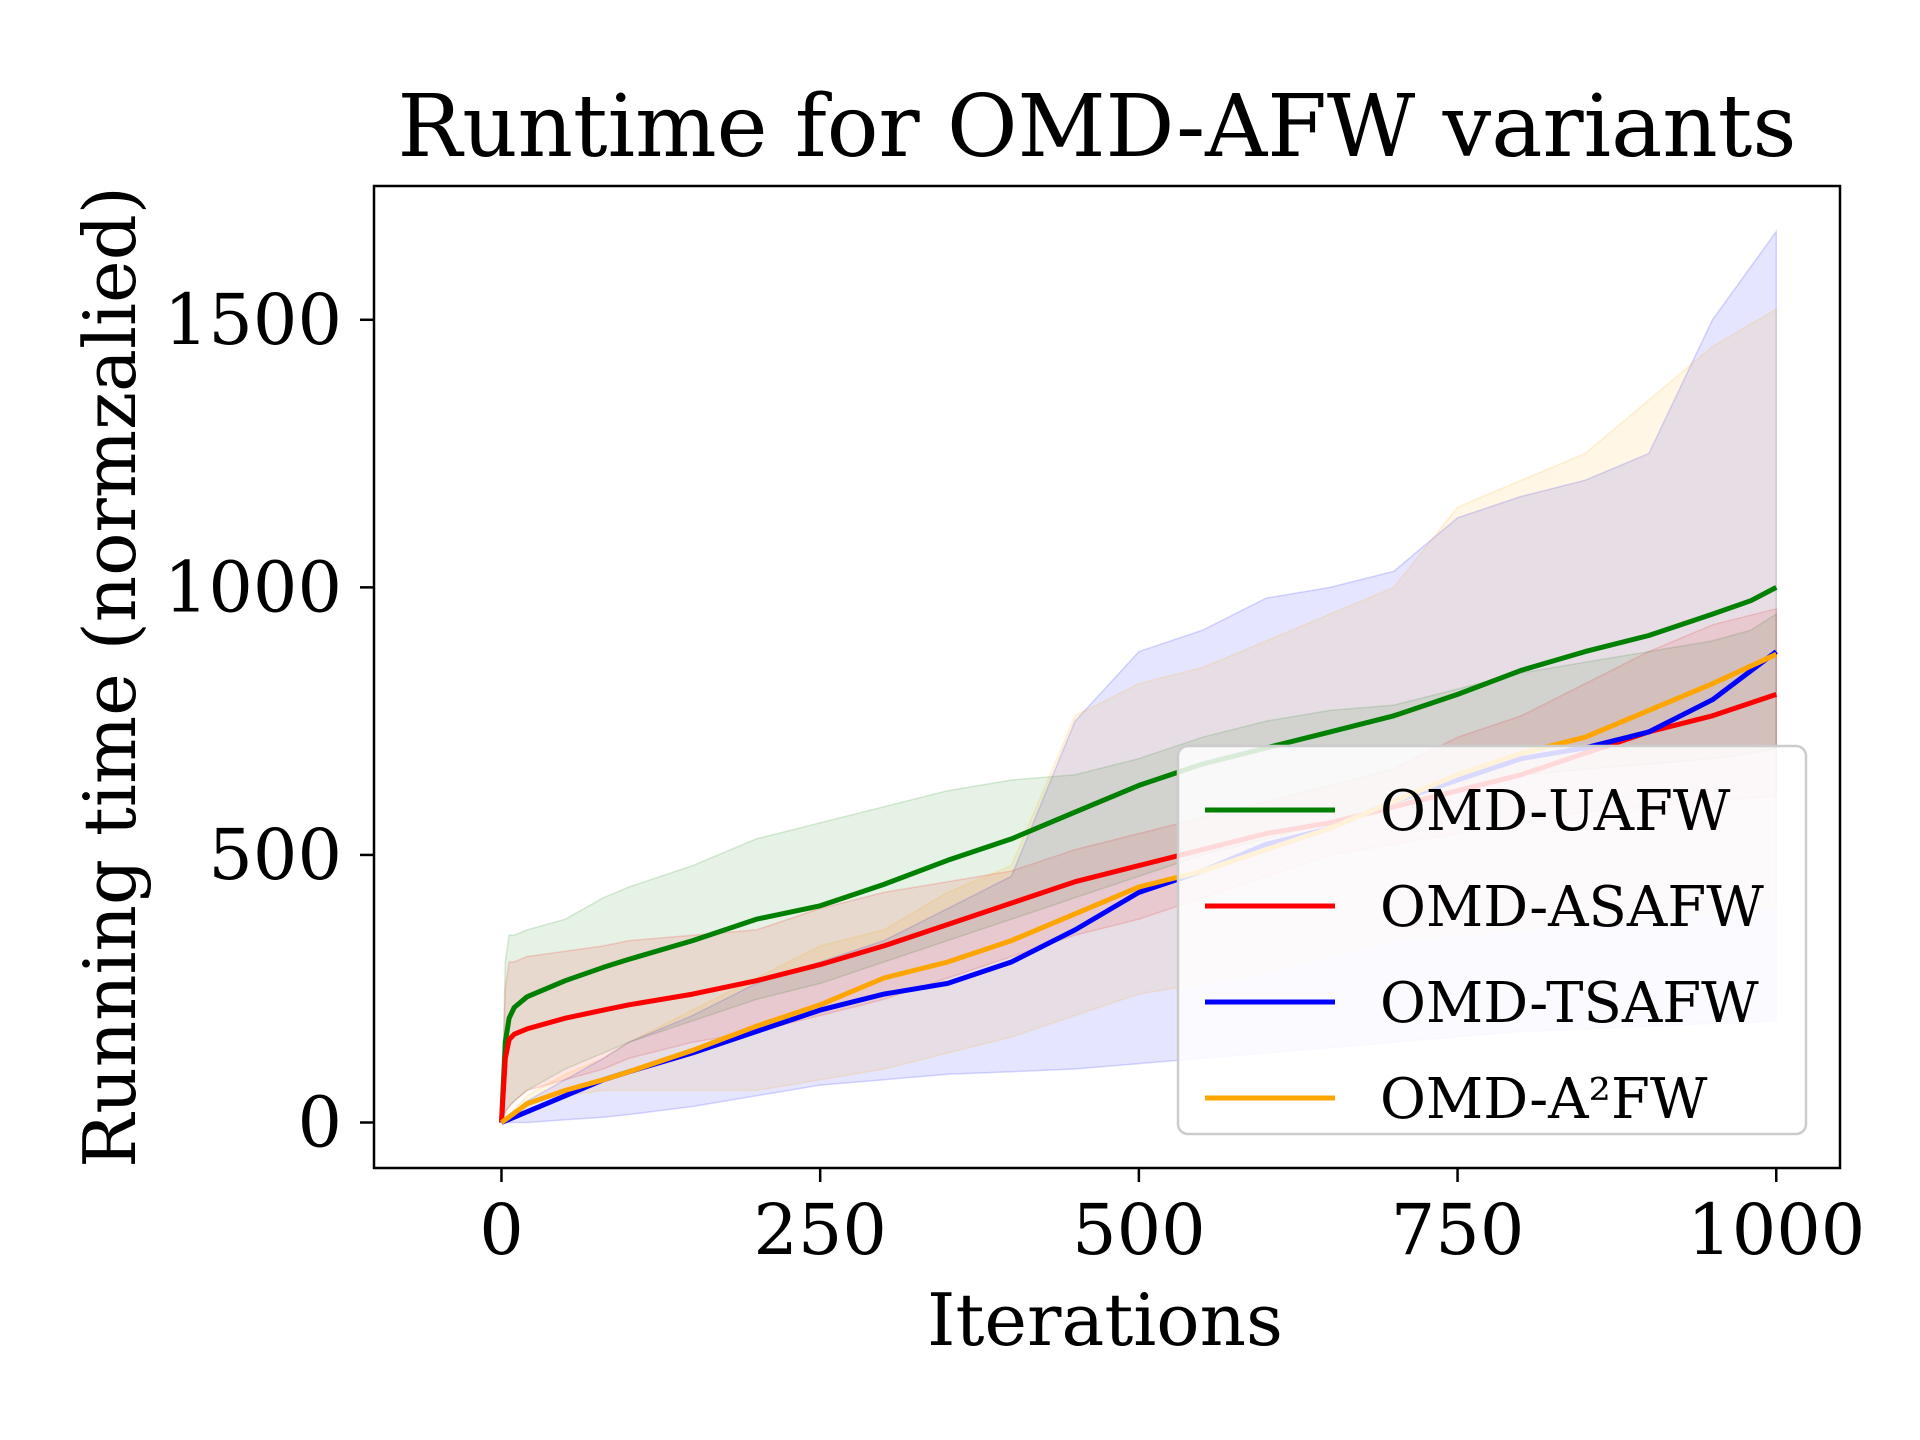 The image size is (1920, 1440). Describe the element at coordinates (253, 320) in the screenshot. I see `y-tick-label: 1500` at that location.